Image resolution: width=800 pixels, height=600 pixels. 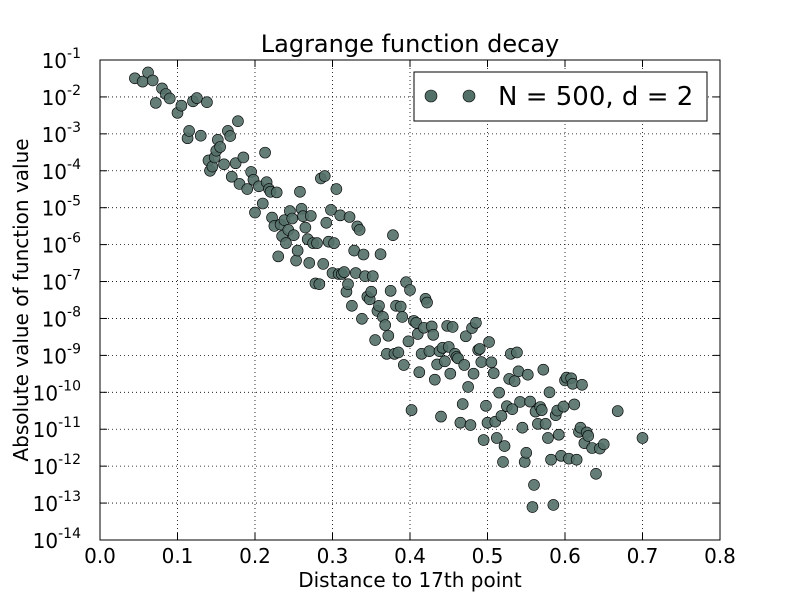 I want to click on x-tick-label: 0.2, so click(x=255, y=556).